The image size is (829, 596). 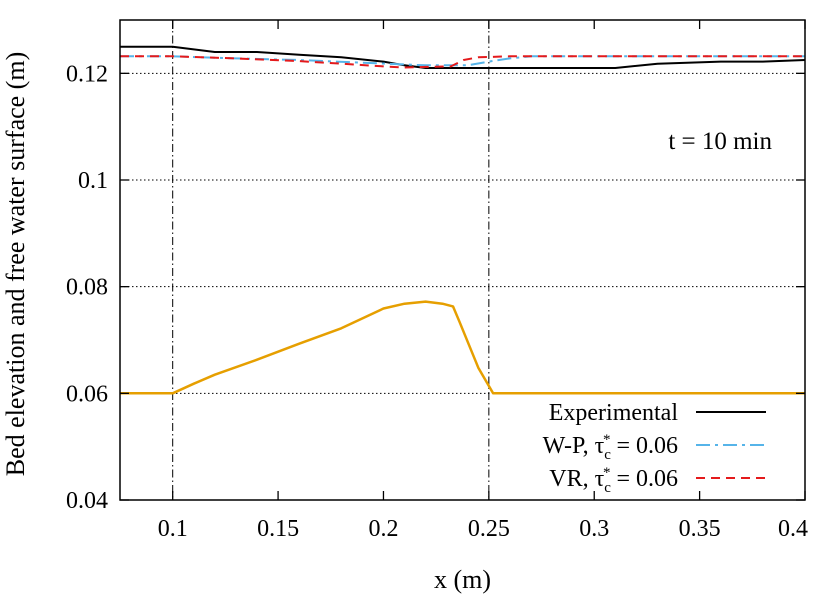 I want to click on x-tick-label: 0.25, so click(x=489, y=529).